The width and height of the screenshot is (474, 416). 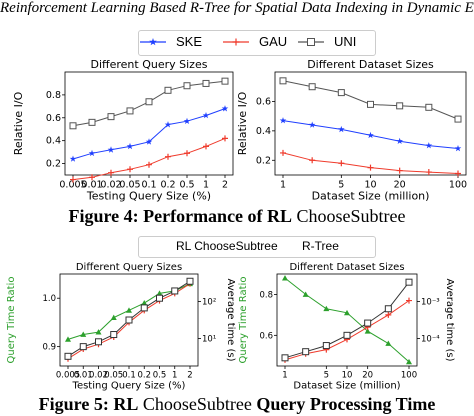 What do you see at coordinates (209, 339) in the screenshot?
I see `y2-tick-label: 10¹` at bounding box center [209, 339].